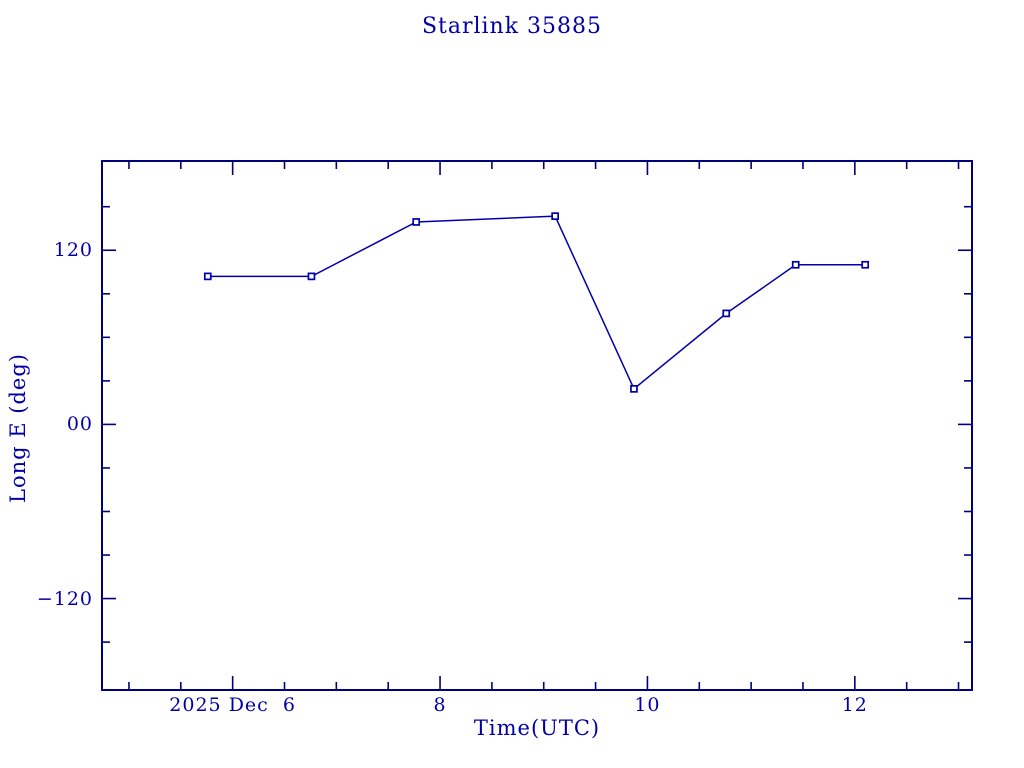  Describe the element at coordinates (647, 705) in the screenshot. I see `x-tick-label: 10` at that location.